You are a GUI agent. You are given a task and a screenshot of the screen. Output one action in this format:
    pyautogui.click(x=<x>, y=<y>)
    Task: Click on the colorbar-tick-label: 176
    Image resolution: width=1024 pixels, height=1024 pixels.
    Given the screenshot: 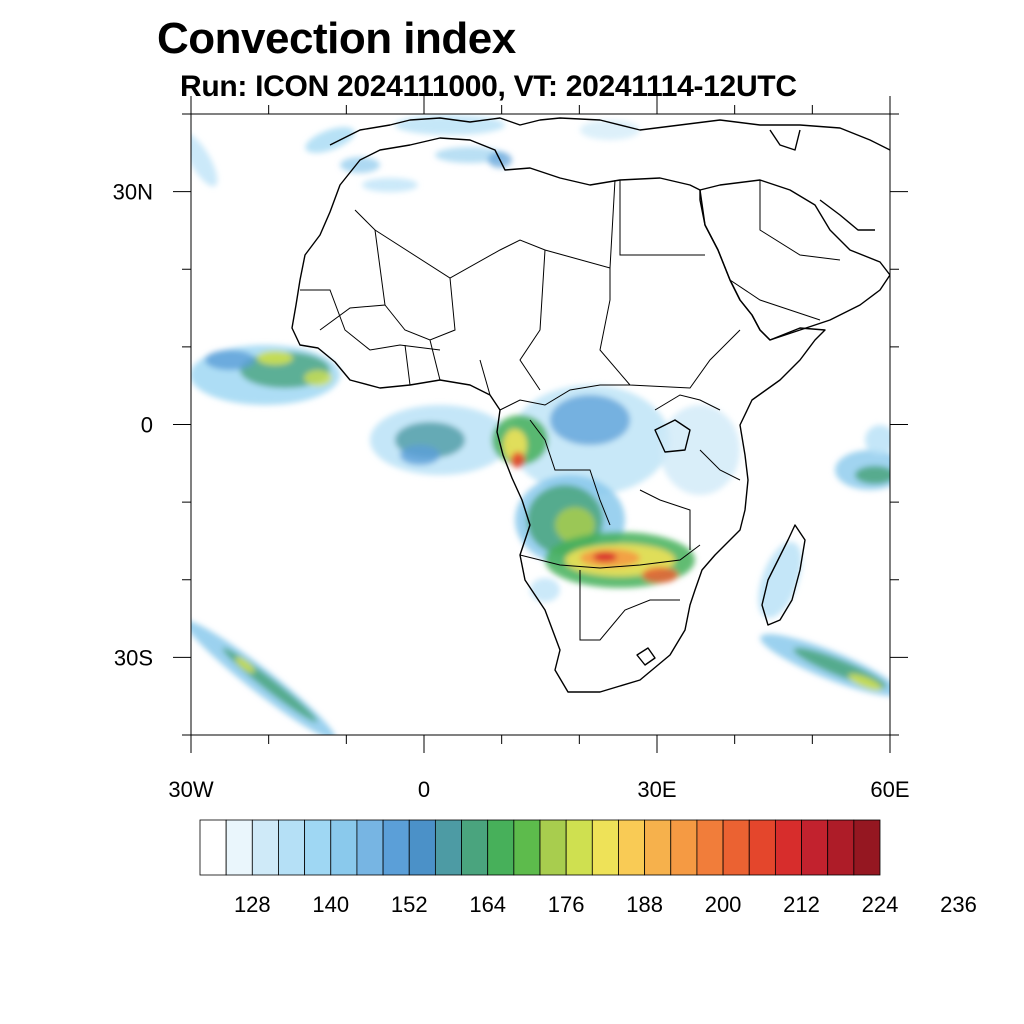 What is the action you would take?
    pyautogui.click(x=566, y=904)
    